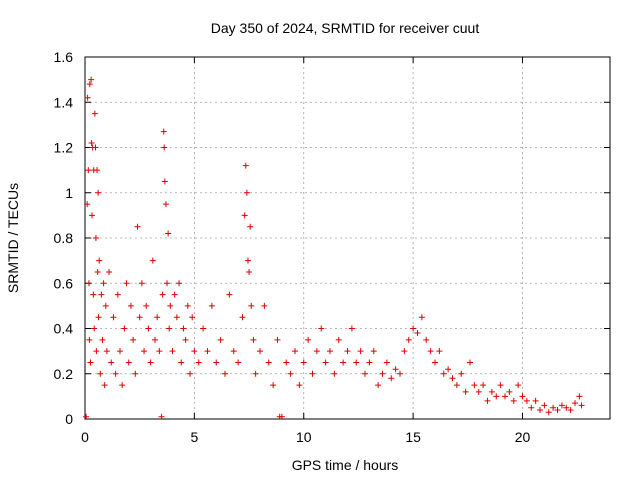 This screenshot has height=480, width=640. Describe the element at coordinates (13, 238) in the screenshot. I see `y-axis-label: SRMTID / TECUs` at that location.